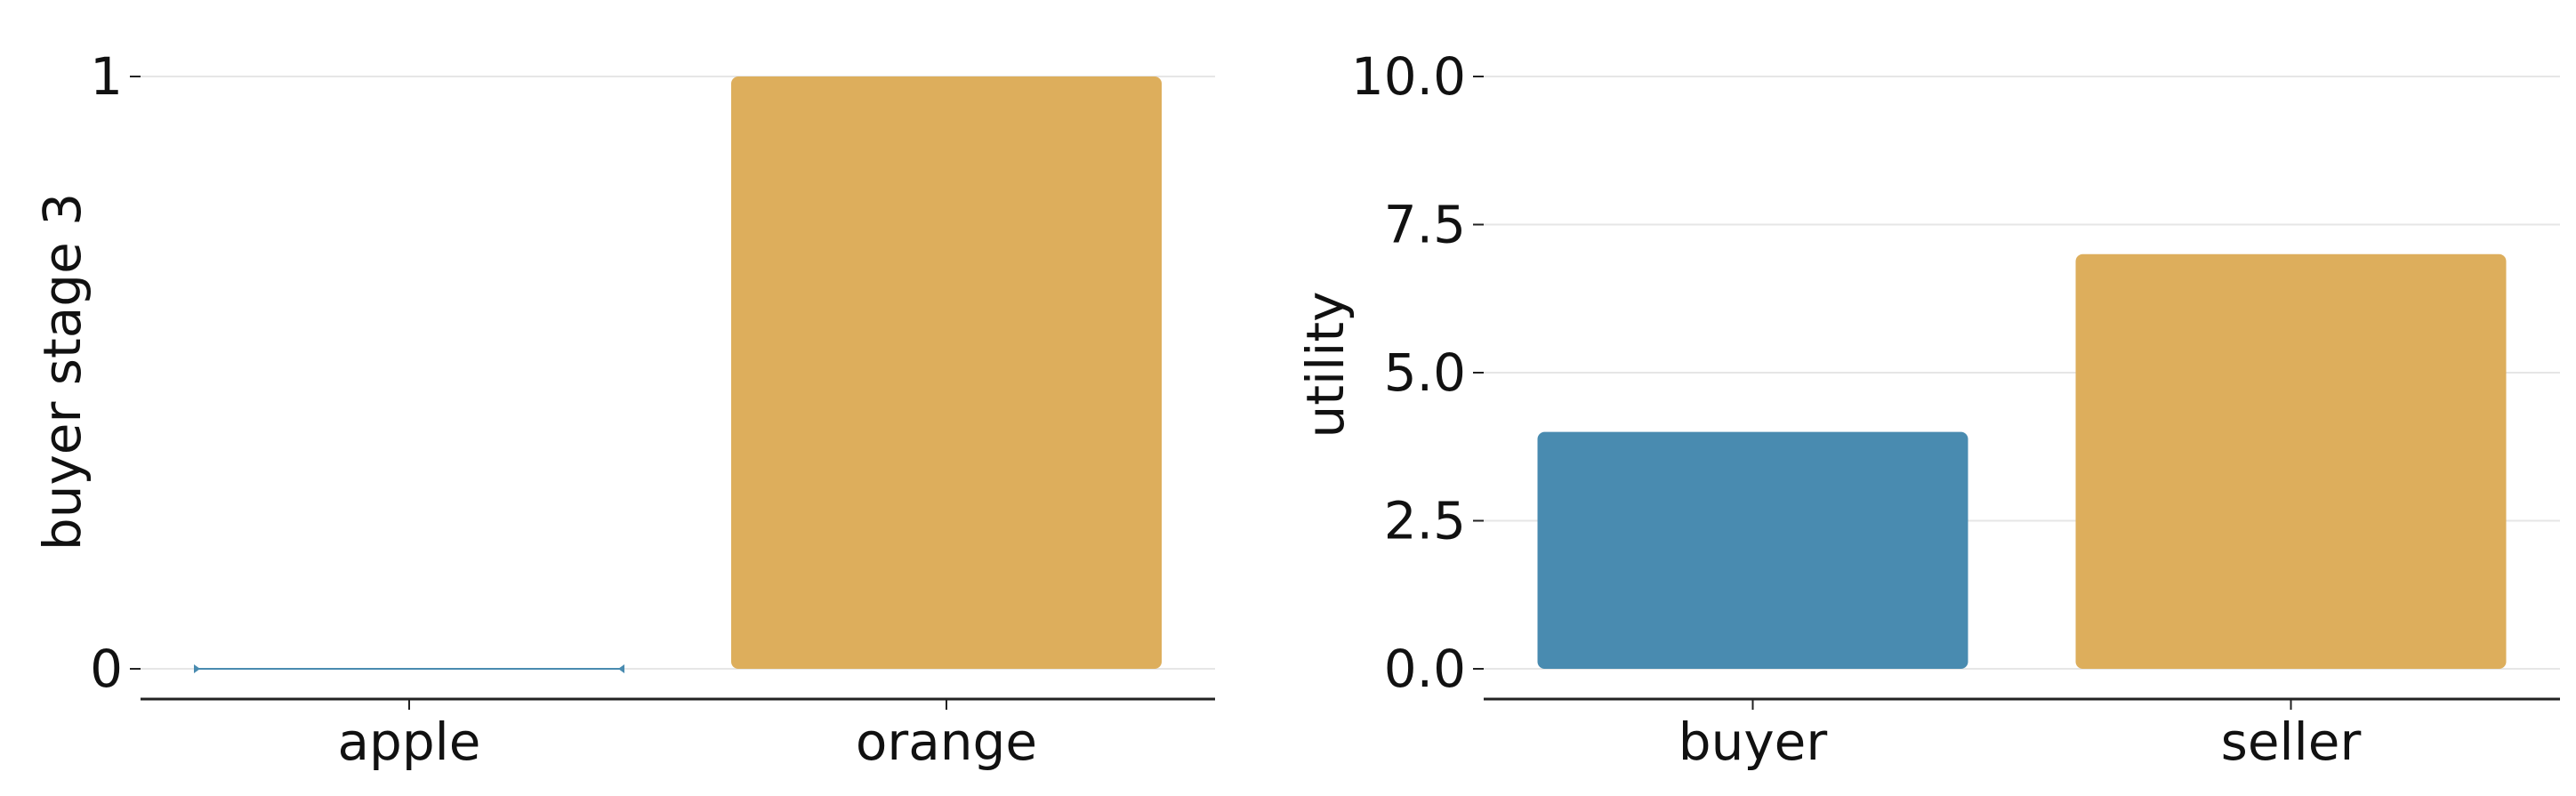 This screenshot has width=2576, height=796. I want to click on x-tick-label: apple, so click(409, 742).